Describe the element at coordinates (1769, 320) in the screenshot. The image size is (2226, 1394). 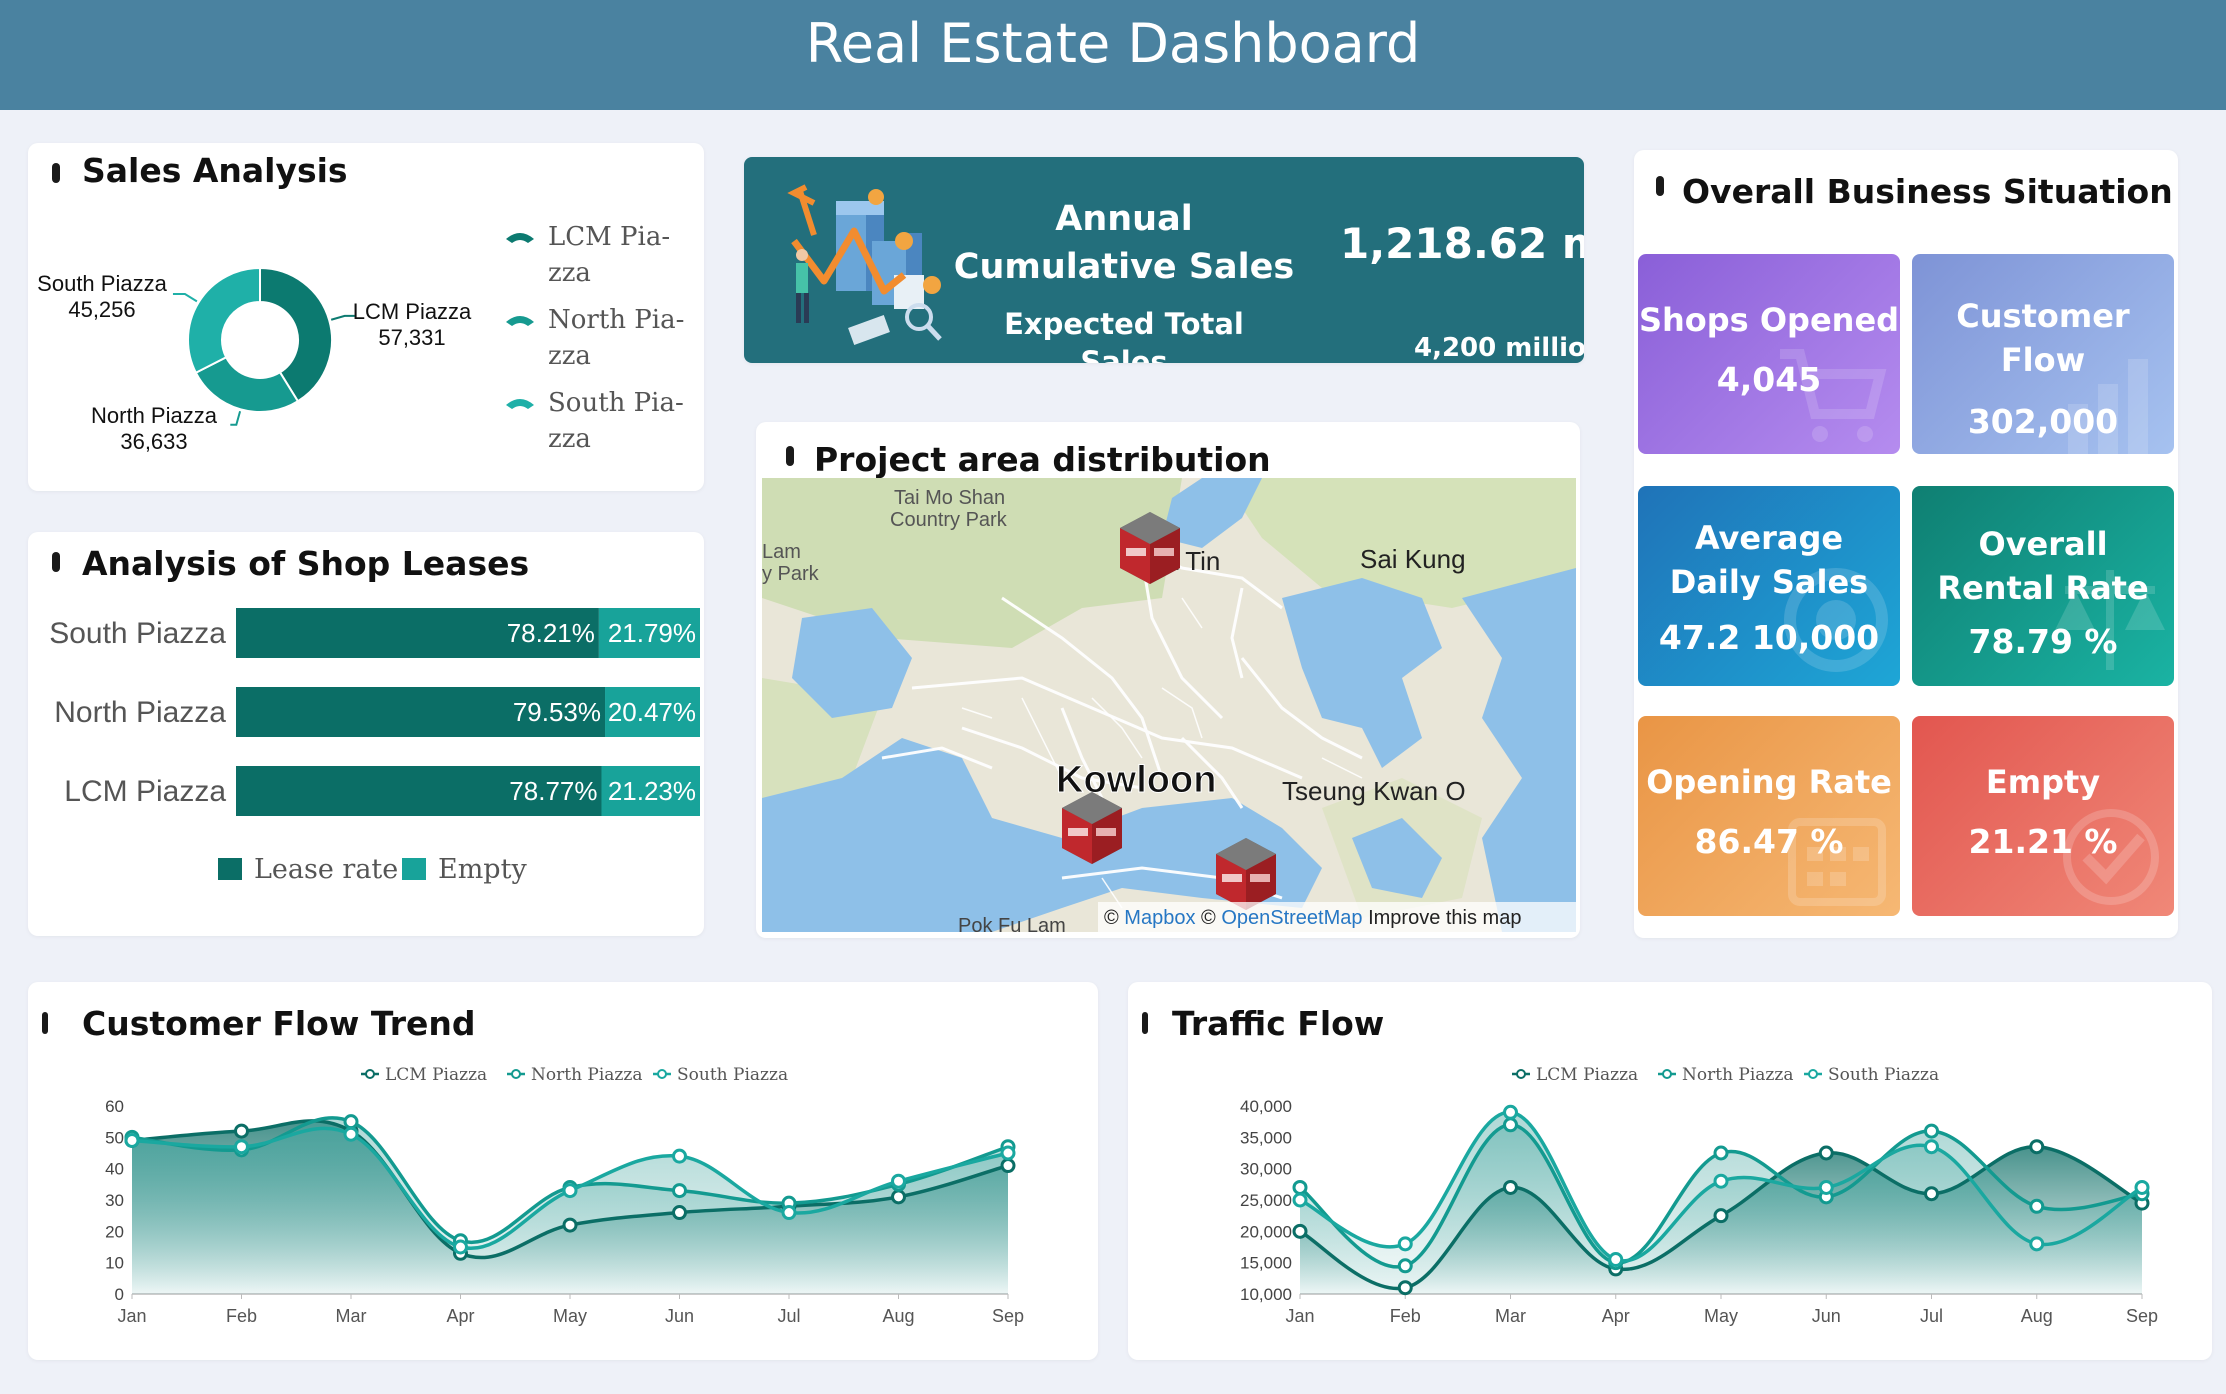
I see `tile-title: Shops Opened` at that location.